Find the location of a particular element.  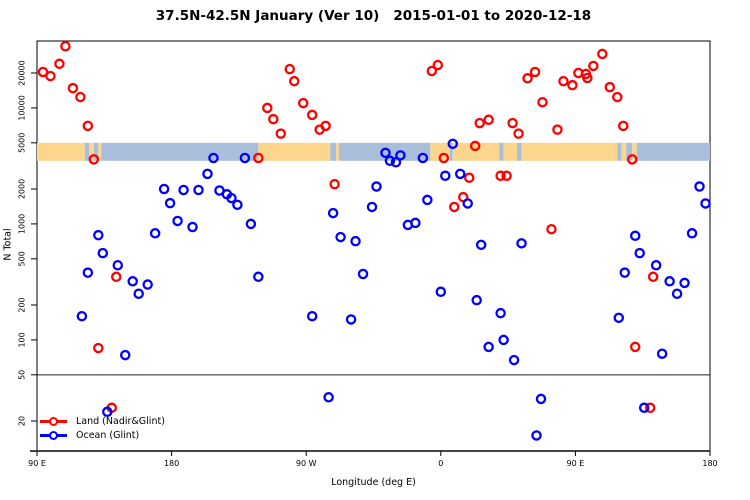

legend-label-land: Land (Nadir&Glint) is located at coordinates (120, 421).